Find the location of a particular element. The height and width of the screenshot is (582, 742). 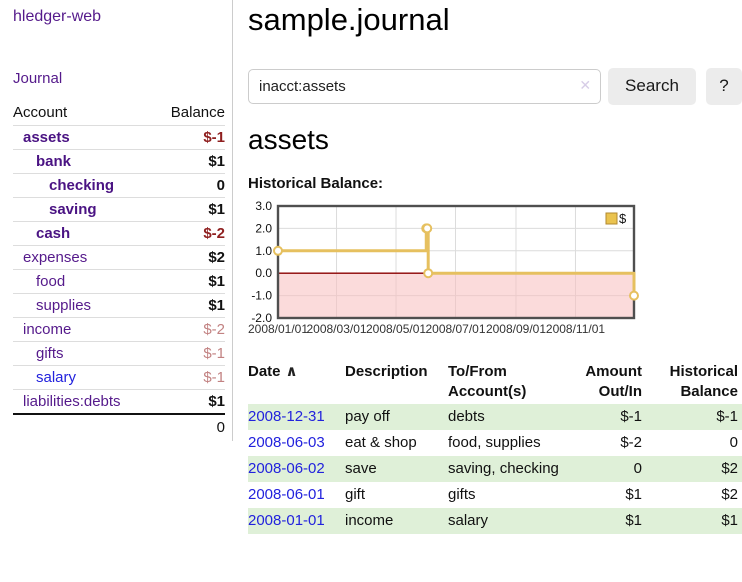

register-row: 2008-06-02 save saving, checking 0 $2 is located at coordinates (495, 468).